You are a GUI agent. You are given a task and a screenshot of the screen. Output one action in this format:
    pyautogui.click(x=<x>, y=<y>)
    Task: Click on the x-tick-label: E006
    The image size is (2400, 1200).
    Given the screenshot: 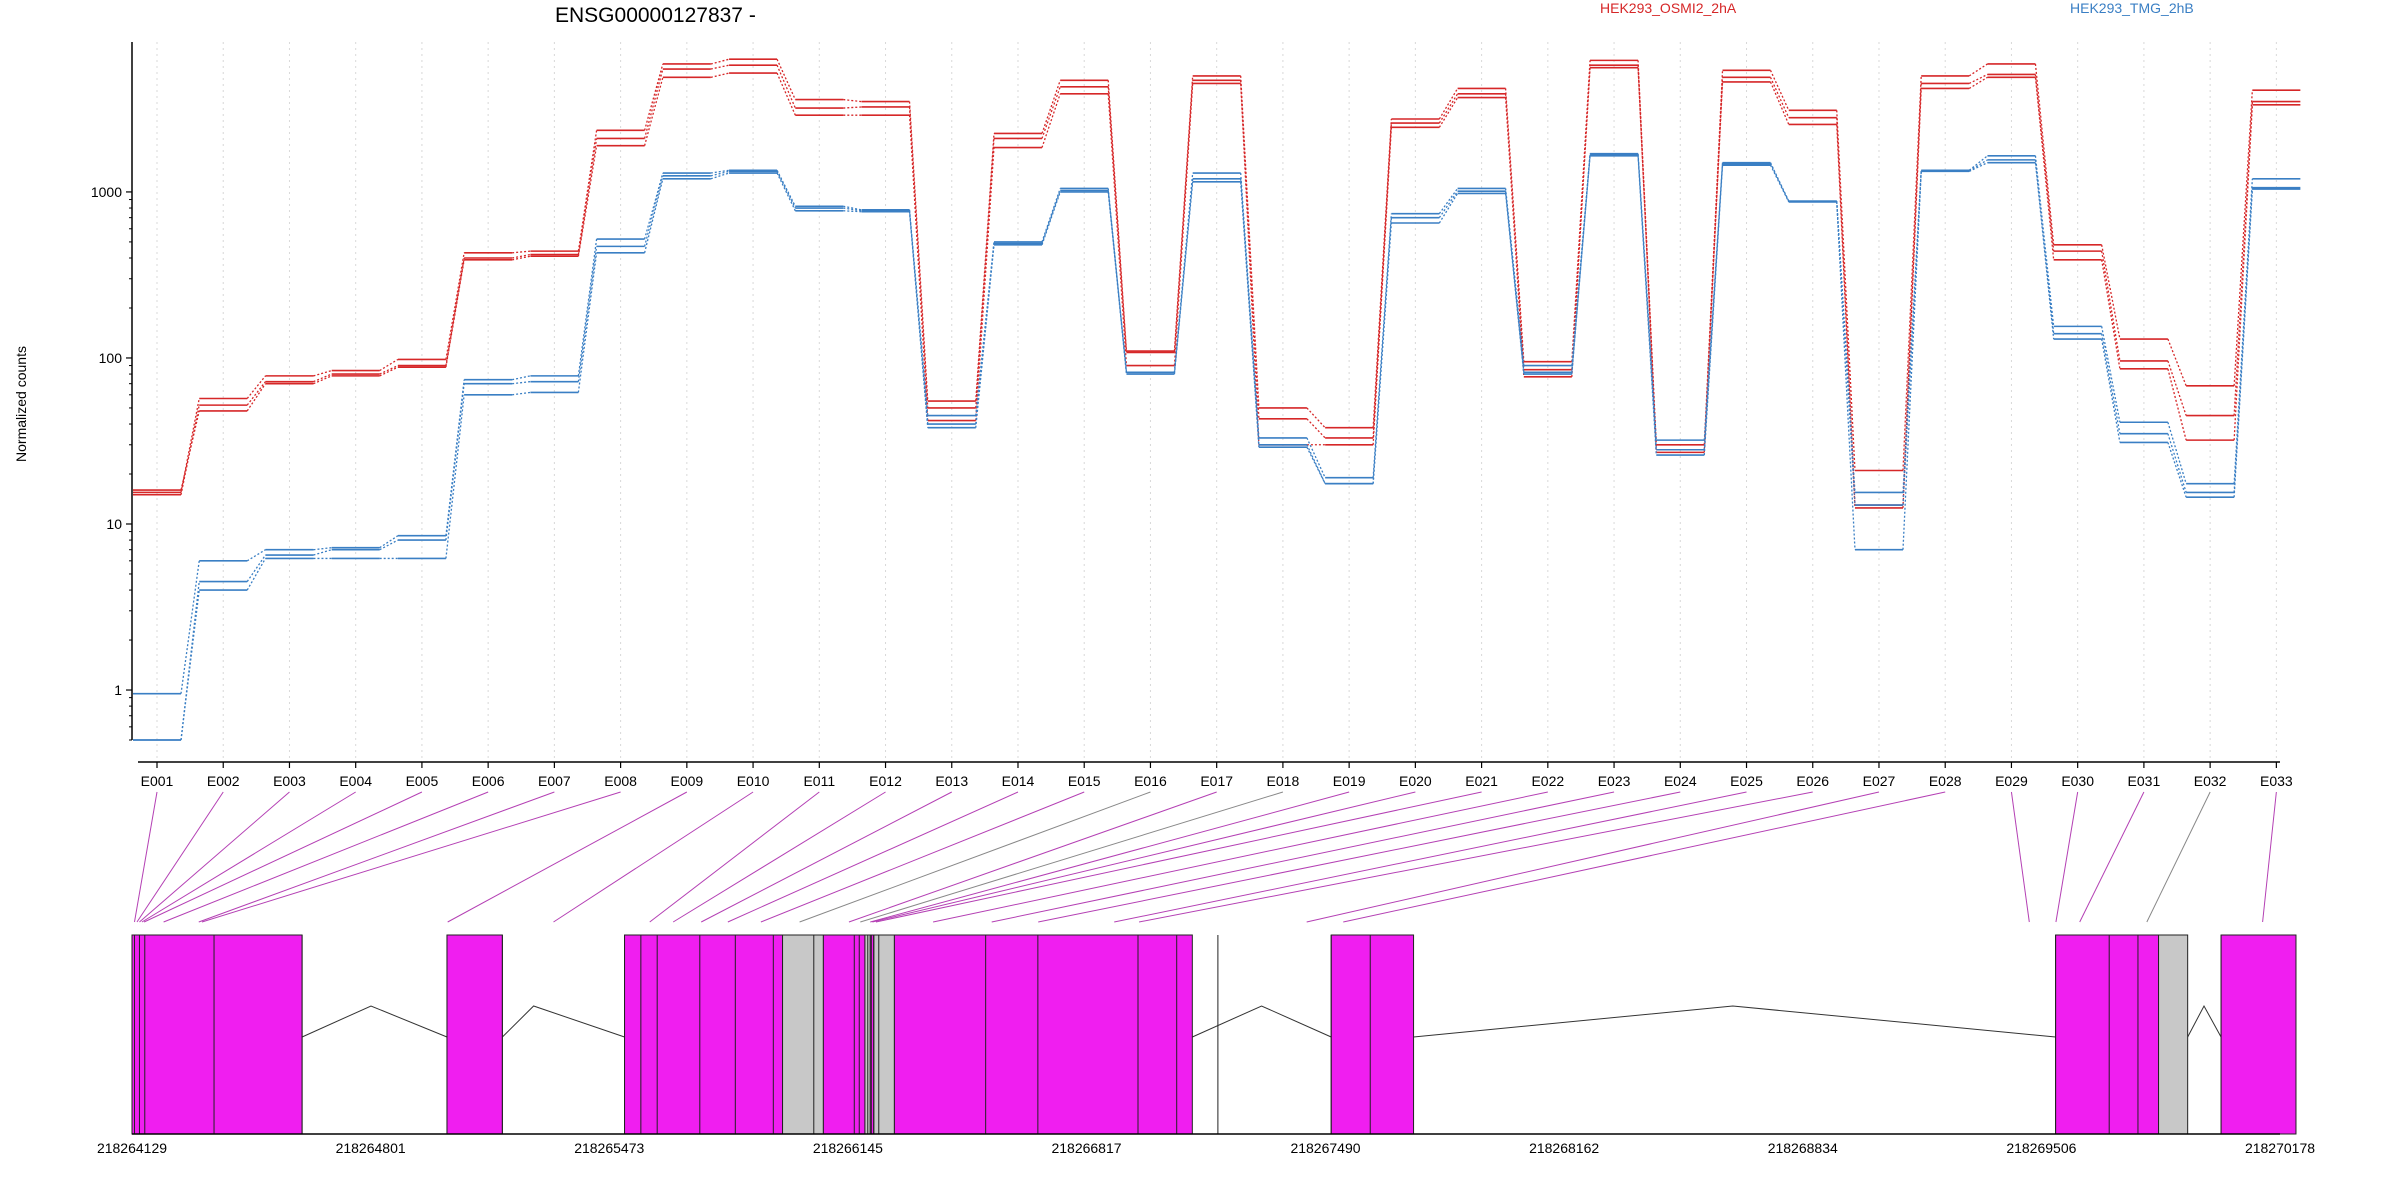 What is the action you would take?
    pyautogui.click(x=488, y=781)
    